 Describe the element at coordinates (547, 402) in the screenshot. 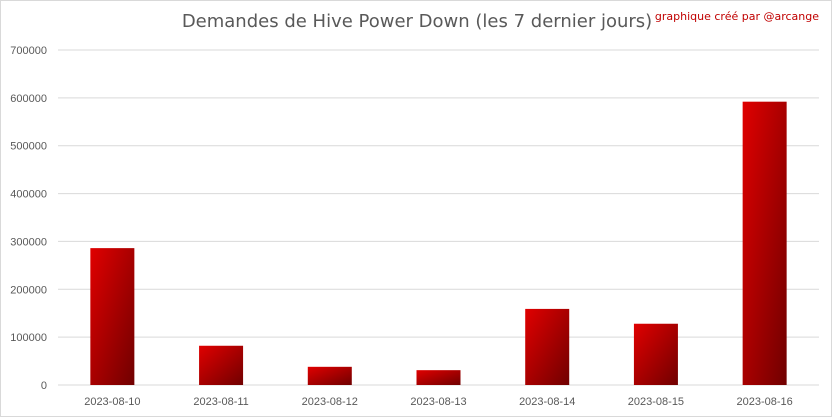

I see `x-tick-label: 2023-08-14` at that location.